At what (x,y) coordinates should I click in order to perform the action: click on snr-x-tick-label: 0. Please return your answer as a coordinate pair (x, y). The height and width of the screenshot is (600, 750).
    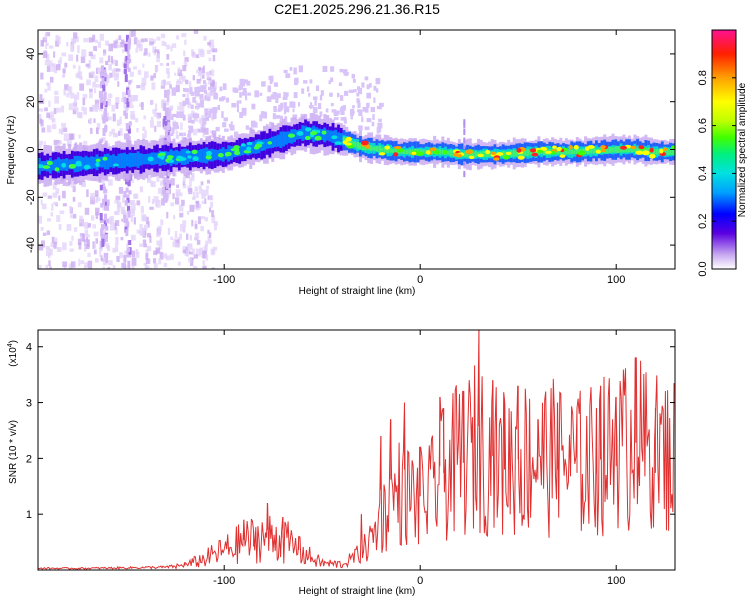
    Looking at the image, I should click on (420, 581).